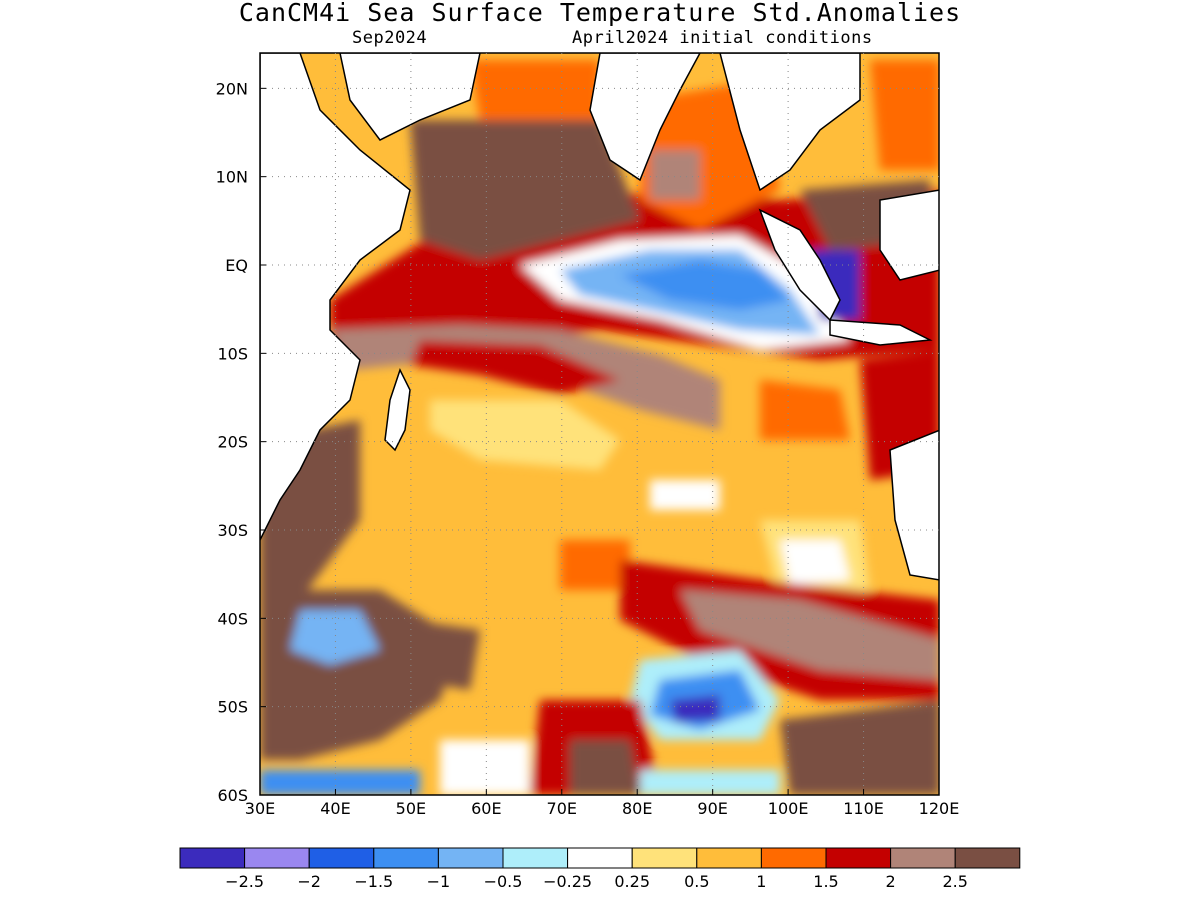 This screenshot has width=1200, height=900. I want to click on lat-tick-label: 50S, so click(232, 707).